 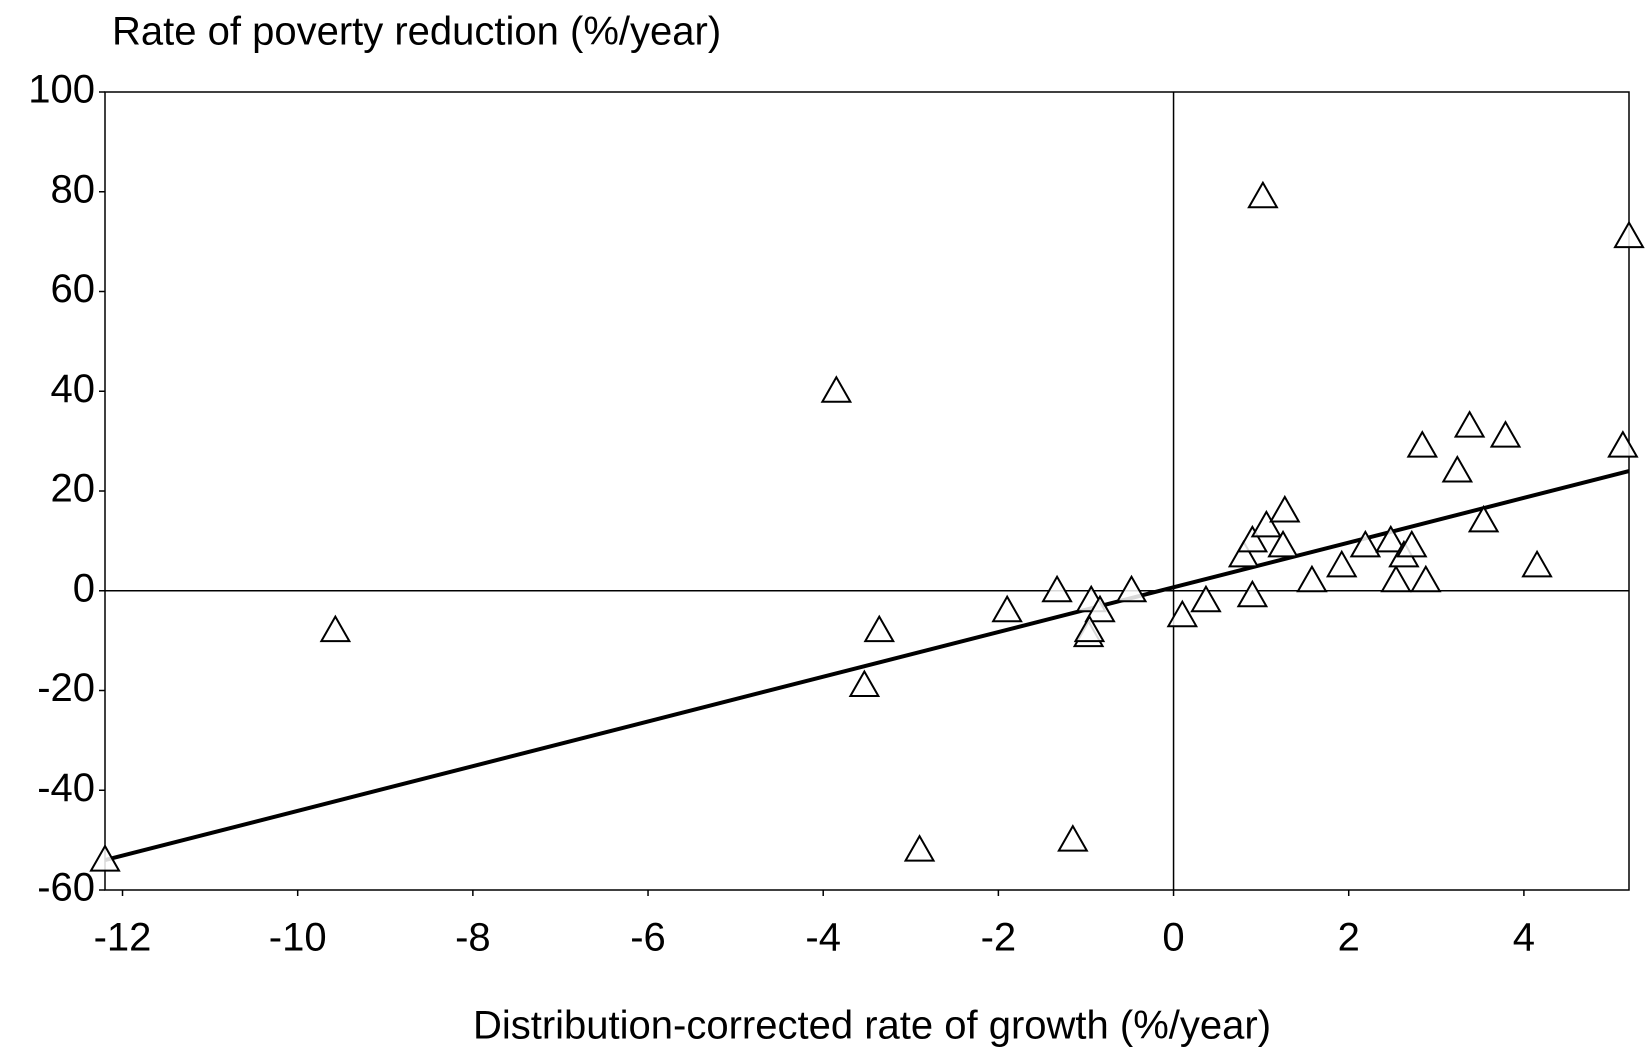 What do you see at coordinates (66, 888) in the screenshot?
I see `y-tick-label: -60` at bounding box center [66, 888].